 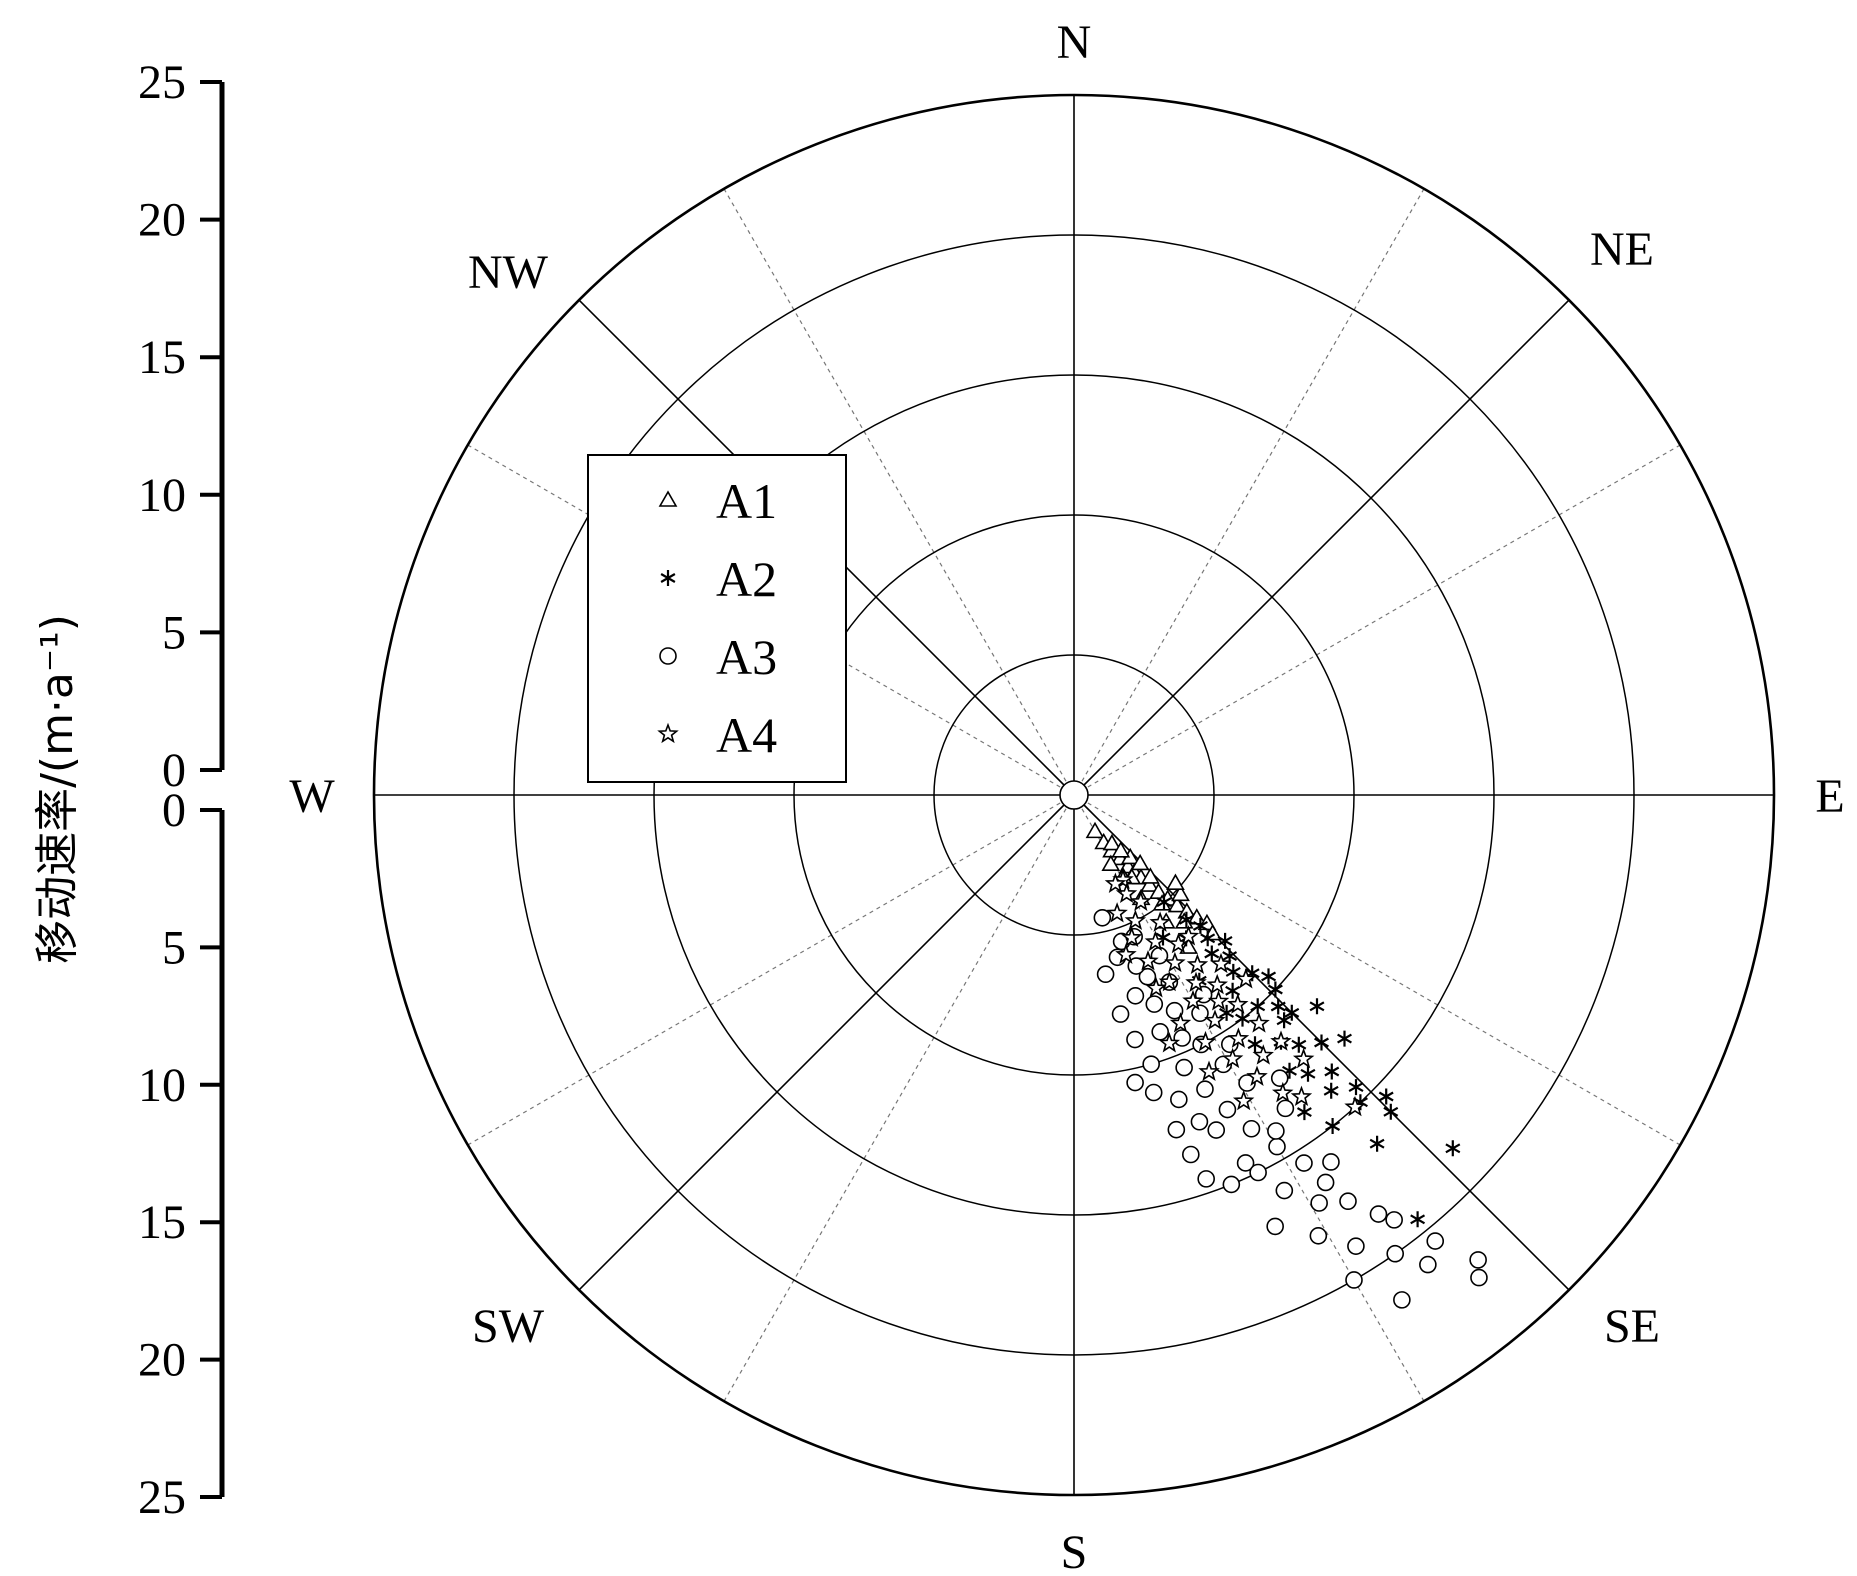 What do you see at coordinates (746, 579) in the screenshot?
I see `legend-label-a2: A2` at bounding box center [746, 579].